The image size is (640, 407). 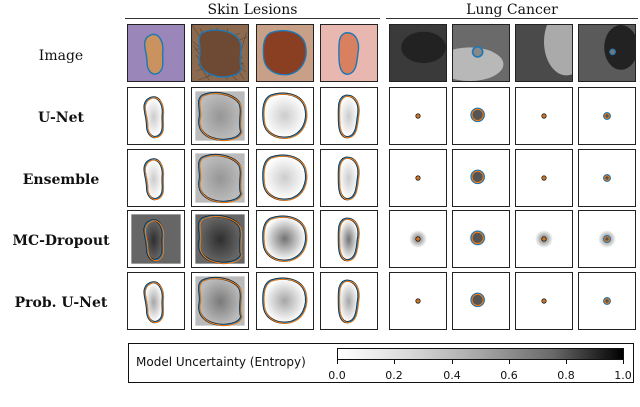 I want to click on colorbar-gradient, so click(x=480, y=354).